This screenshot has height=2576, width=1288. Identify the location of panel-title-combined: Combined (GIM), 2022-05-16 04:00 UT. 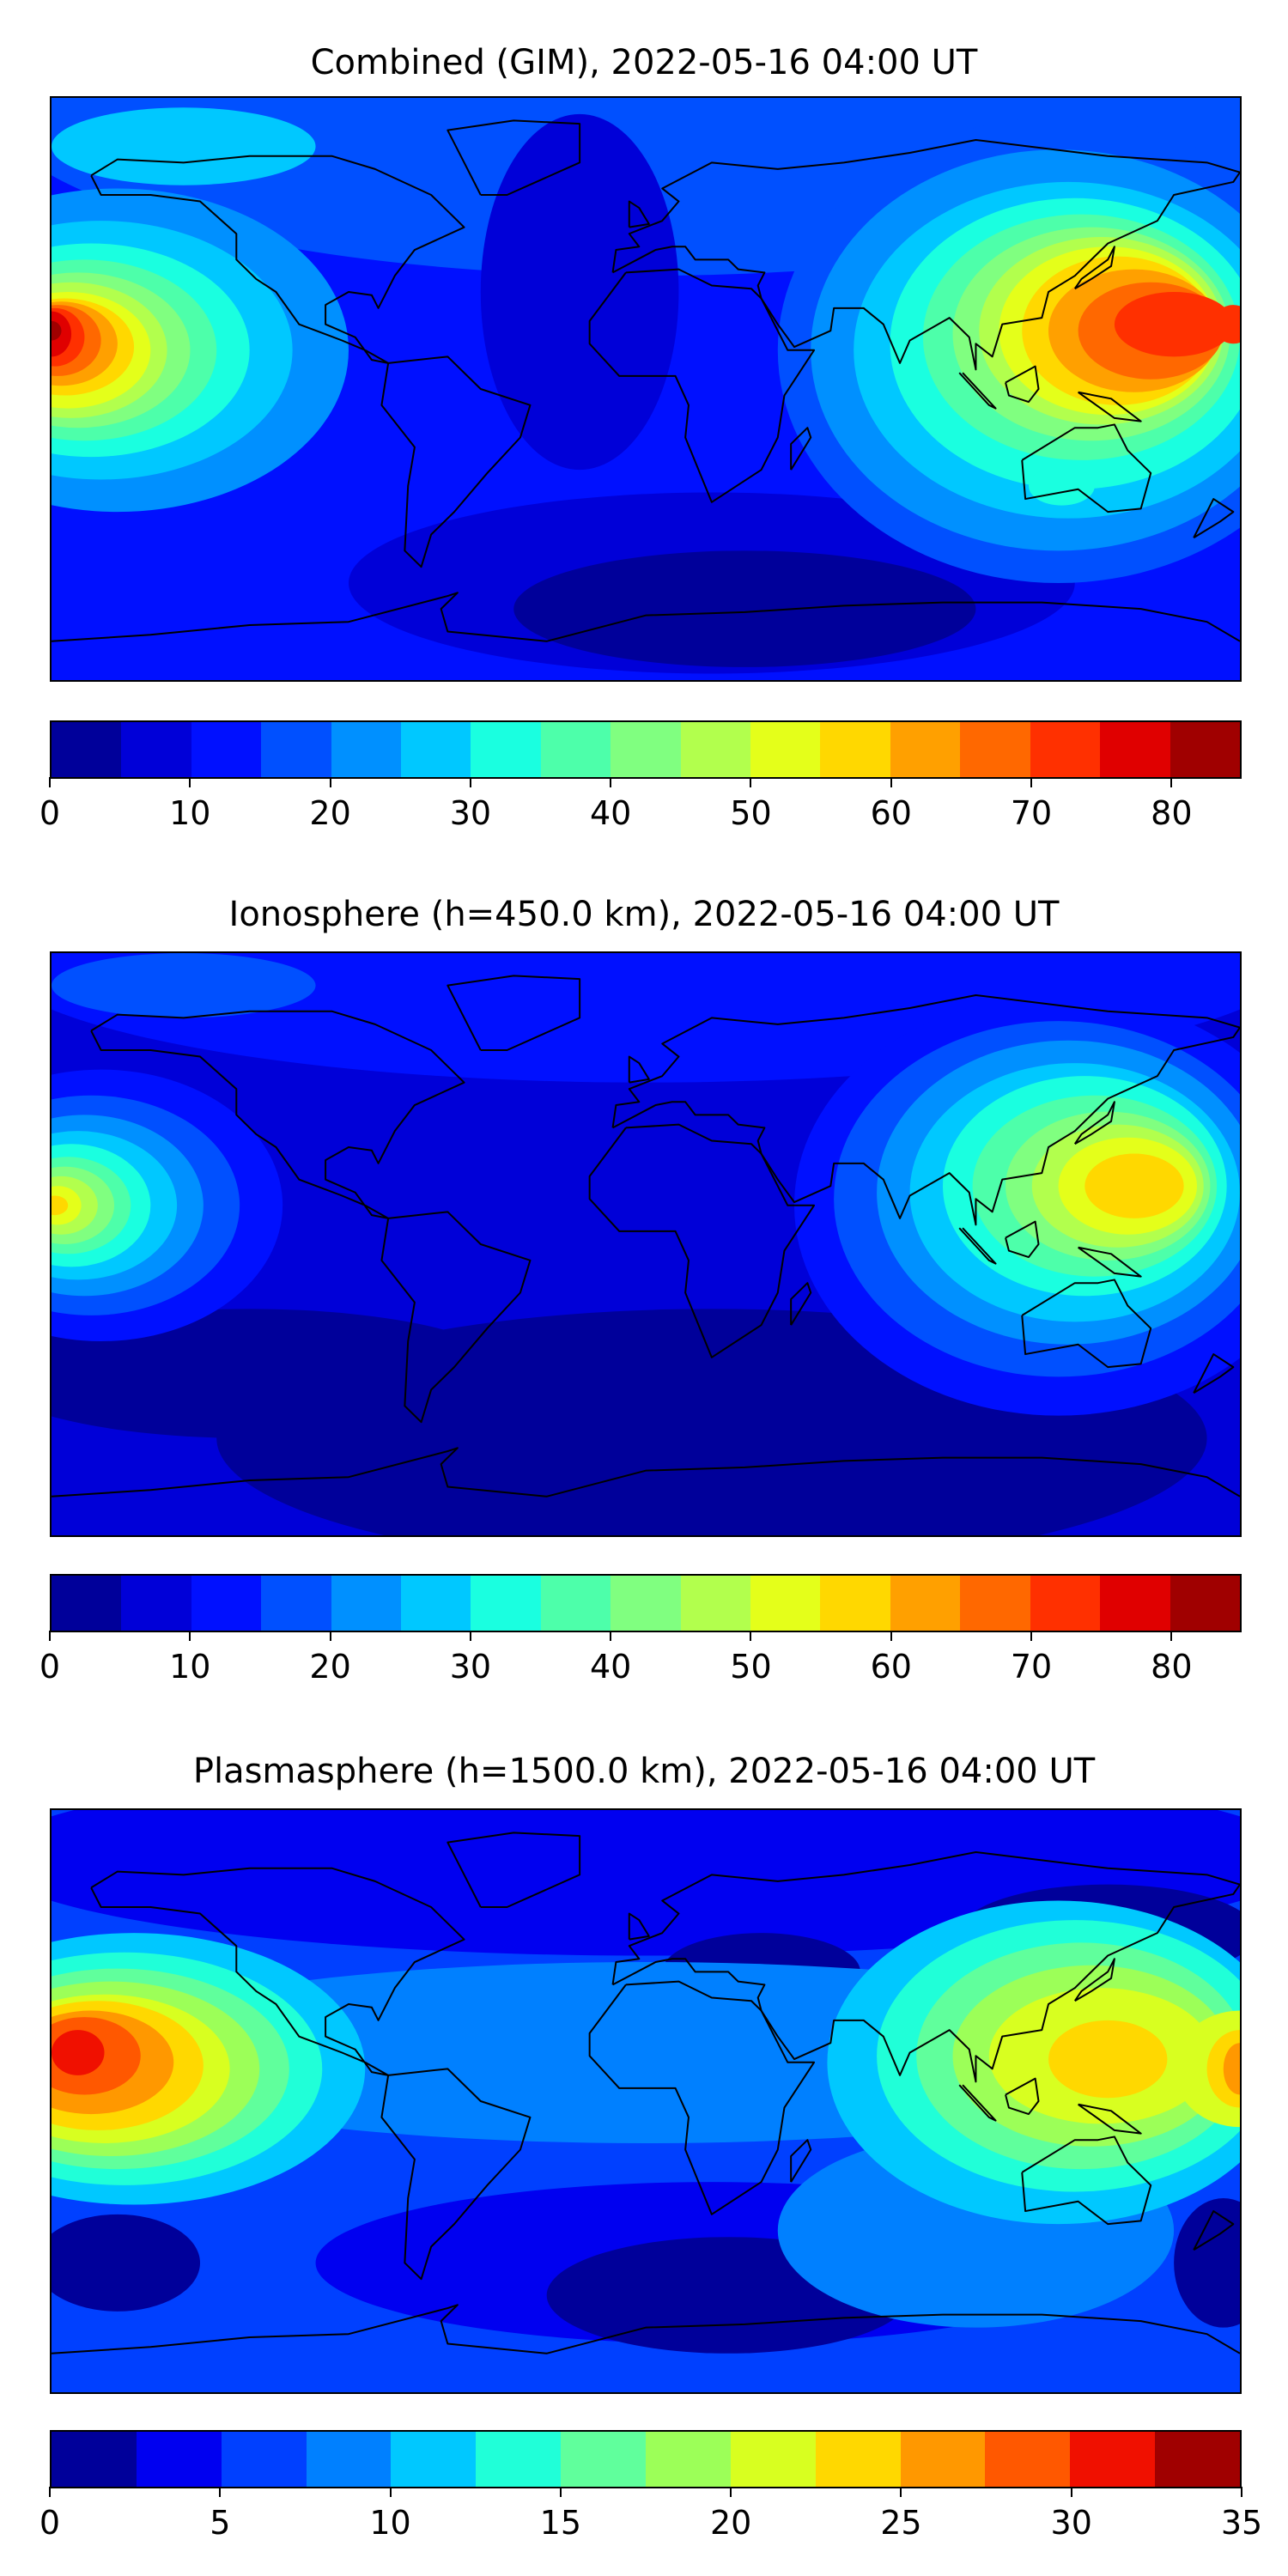
(644, 62).